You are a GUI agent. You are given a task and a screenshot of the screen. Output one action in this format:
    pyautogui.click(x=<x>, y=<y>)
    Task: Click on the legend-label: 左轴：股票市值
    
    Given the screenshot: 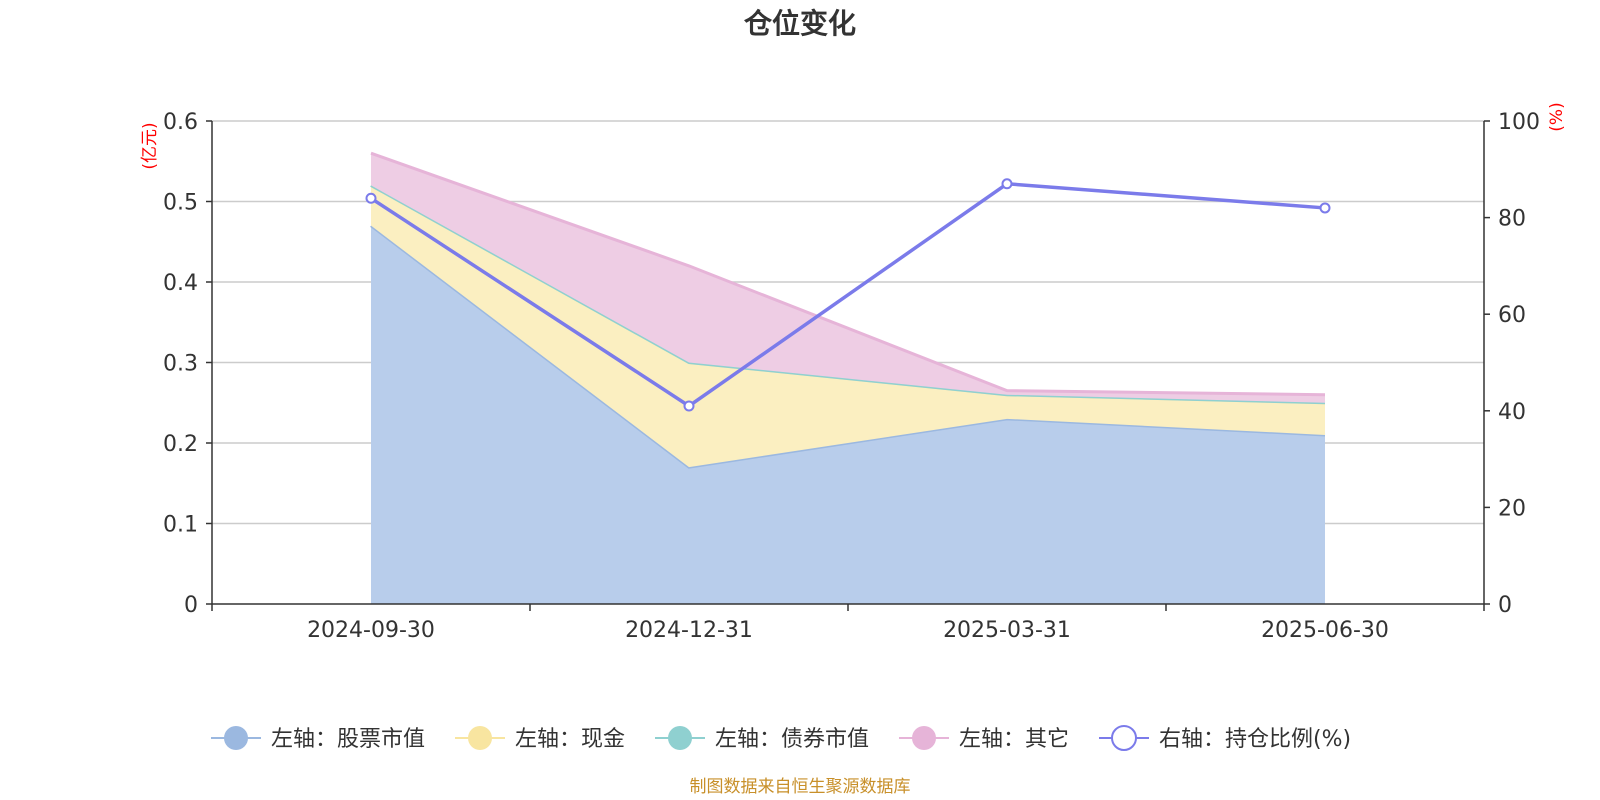 What is the action you would take?
    pyautogui.click(x=348, y=739)
    